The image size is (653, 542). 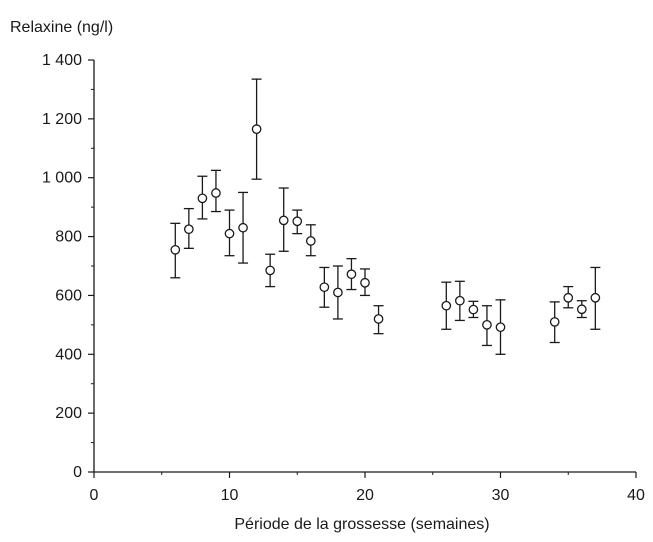 What do you see at coordinates (94, 495) in the screenshot?
I see `x-tick-label: 0` at bounding box center [94, 495].